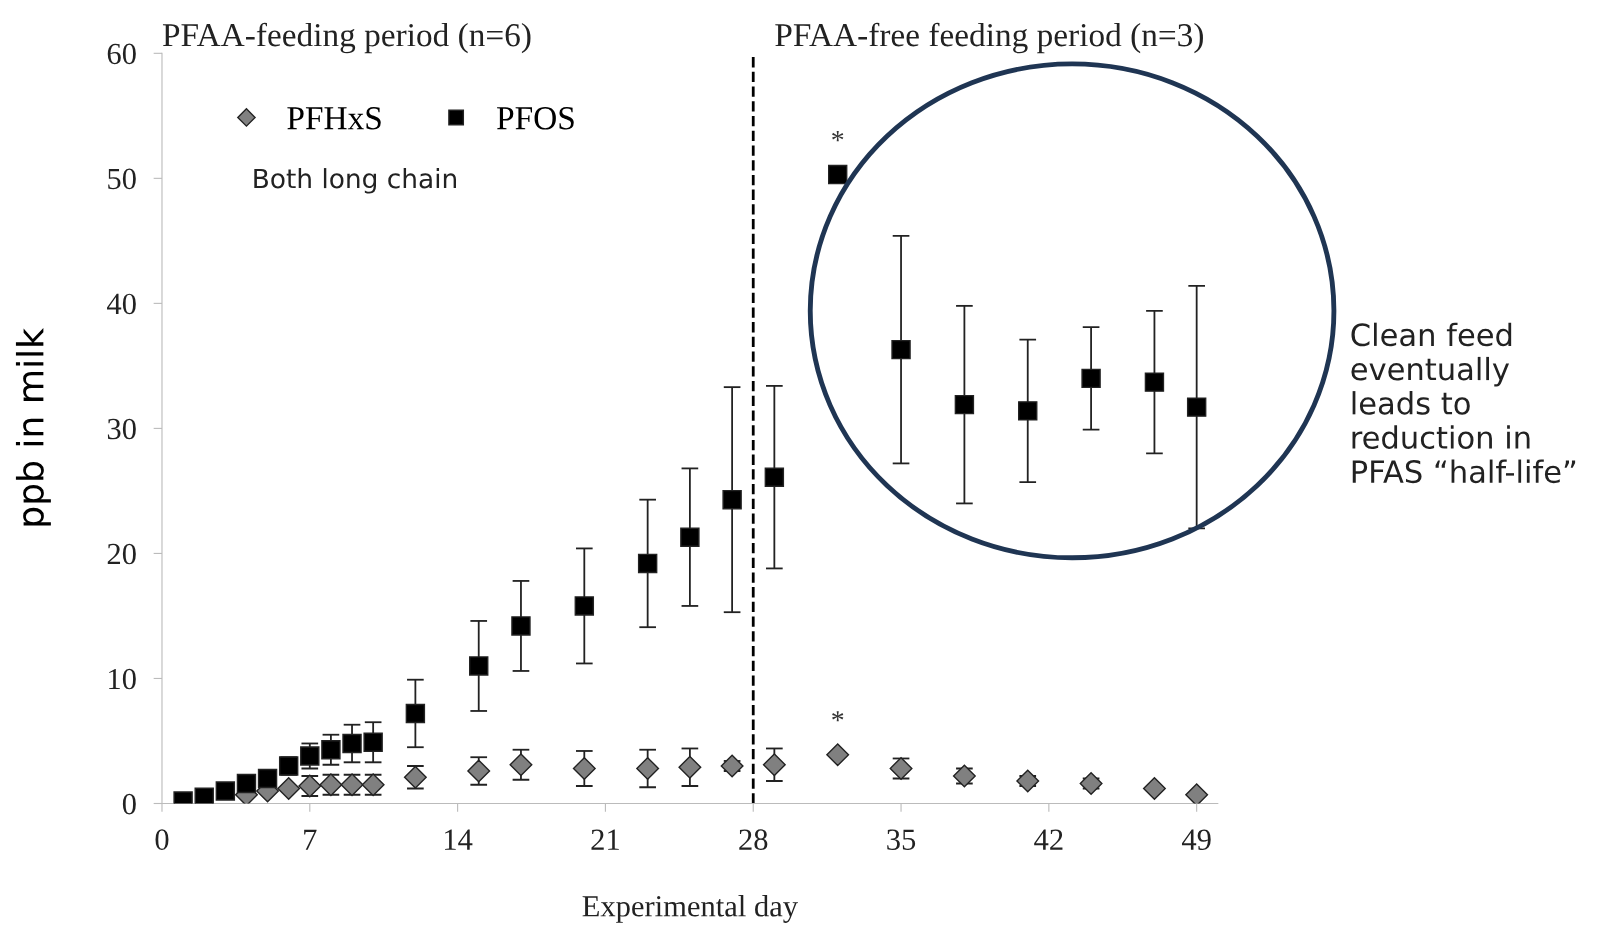 This screenshot has width=1607, height=952. Describe the element at coordinates (605, 839) in the screenshot. I see `x-tick-label: 21` at that location.